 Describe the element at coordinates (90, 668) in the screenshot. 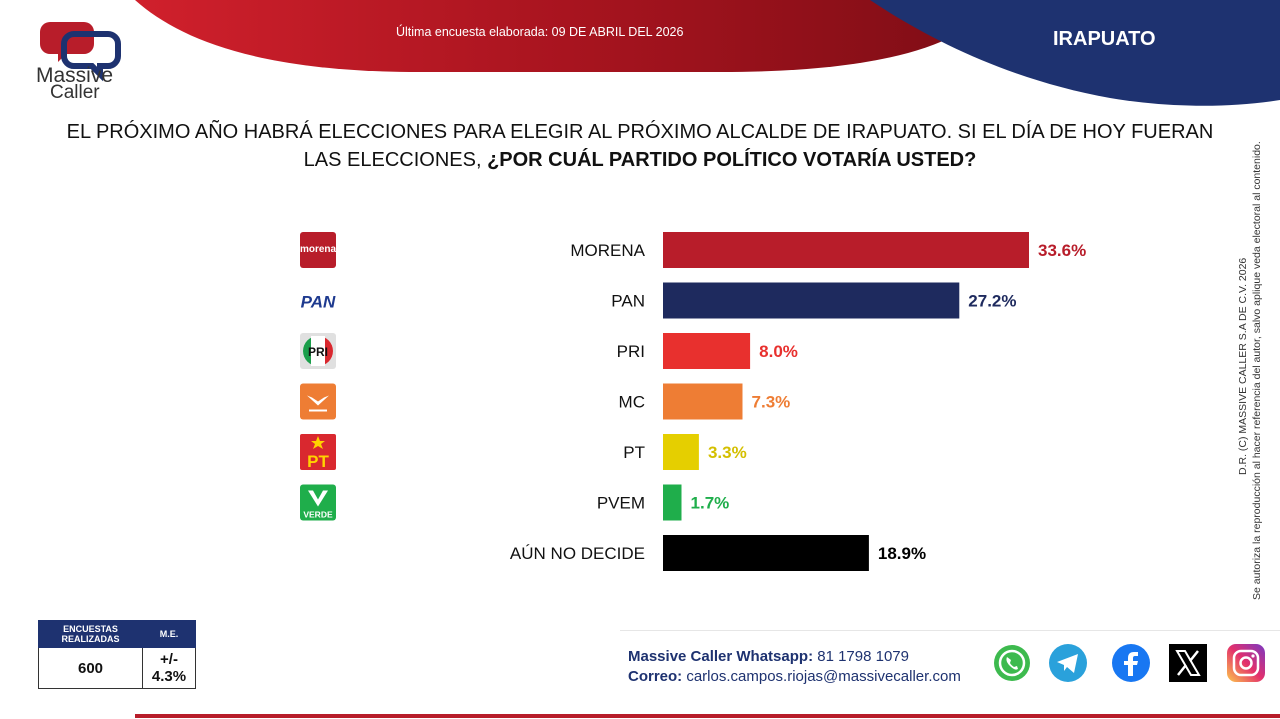

I see `surveys-value: 600` at that location.